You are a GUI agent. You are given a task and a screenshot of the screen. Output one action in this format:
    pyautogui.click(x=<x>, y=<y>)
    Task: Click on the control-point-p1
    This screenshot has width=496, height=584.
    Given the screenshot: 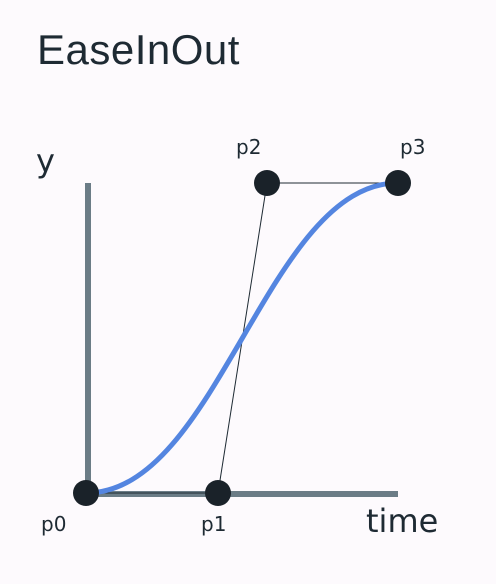 What is the action you would take?
    pyautogui.click(x=218, y=493)
    